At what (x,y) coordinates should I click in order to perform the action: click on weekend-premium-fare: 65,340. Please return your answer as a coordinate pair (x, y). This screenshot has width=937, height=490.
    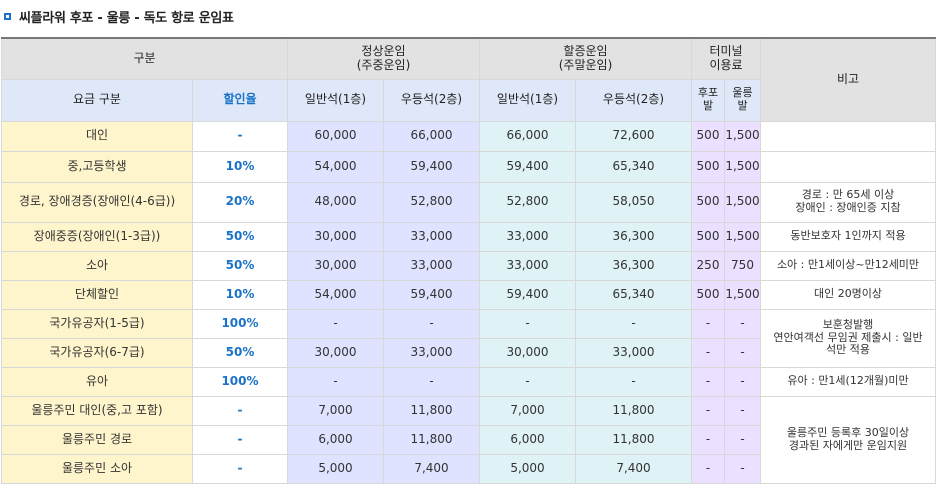
    Looking at the image, I should click on (633, 166).